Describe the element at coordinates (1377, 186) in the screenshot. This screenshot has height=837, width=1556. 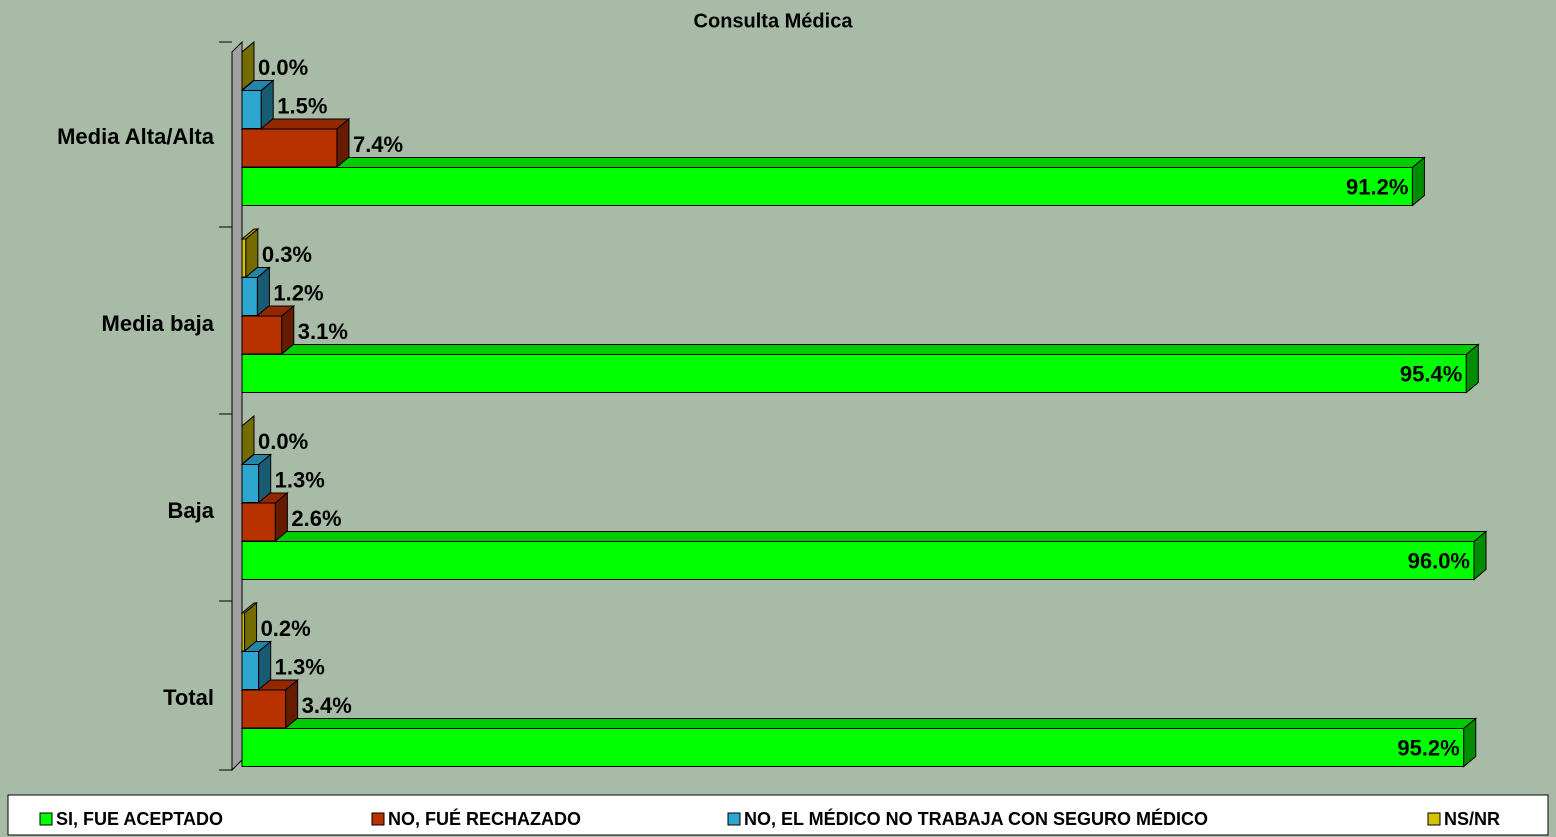
I see `data-label: 91.2%` at that location.